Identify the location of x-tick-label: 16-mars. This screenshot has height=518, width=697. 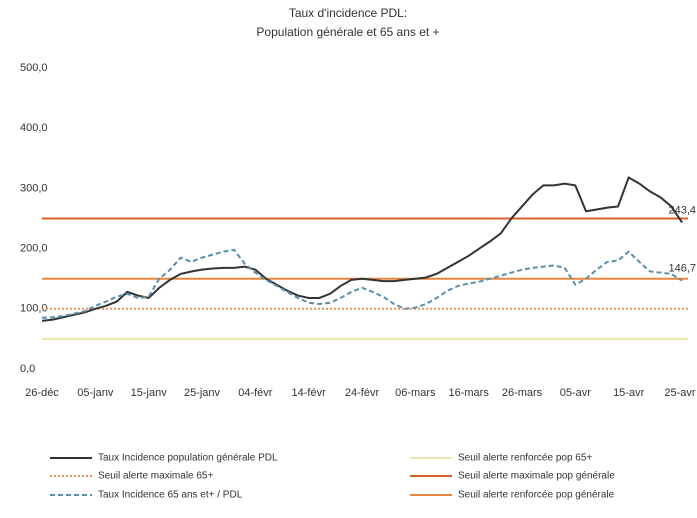
(468, 393).